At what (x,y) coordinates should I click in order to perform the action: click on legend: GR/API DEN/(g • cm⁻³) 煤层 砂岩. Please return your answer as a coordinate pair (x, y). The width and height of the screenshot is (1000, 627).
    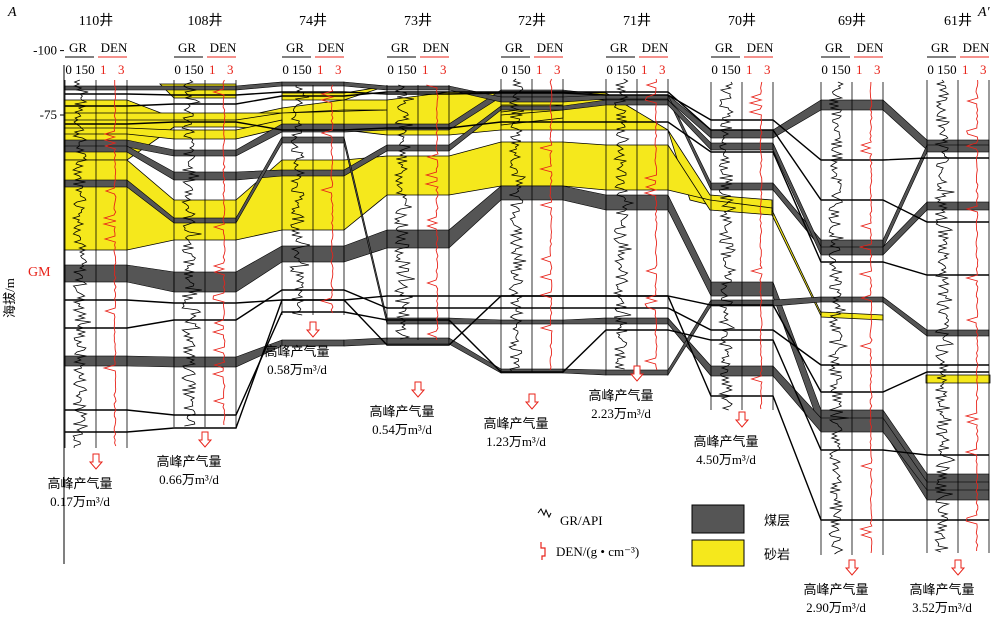
    Looking at the image, I should click on (663, 535).